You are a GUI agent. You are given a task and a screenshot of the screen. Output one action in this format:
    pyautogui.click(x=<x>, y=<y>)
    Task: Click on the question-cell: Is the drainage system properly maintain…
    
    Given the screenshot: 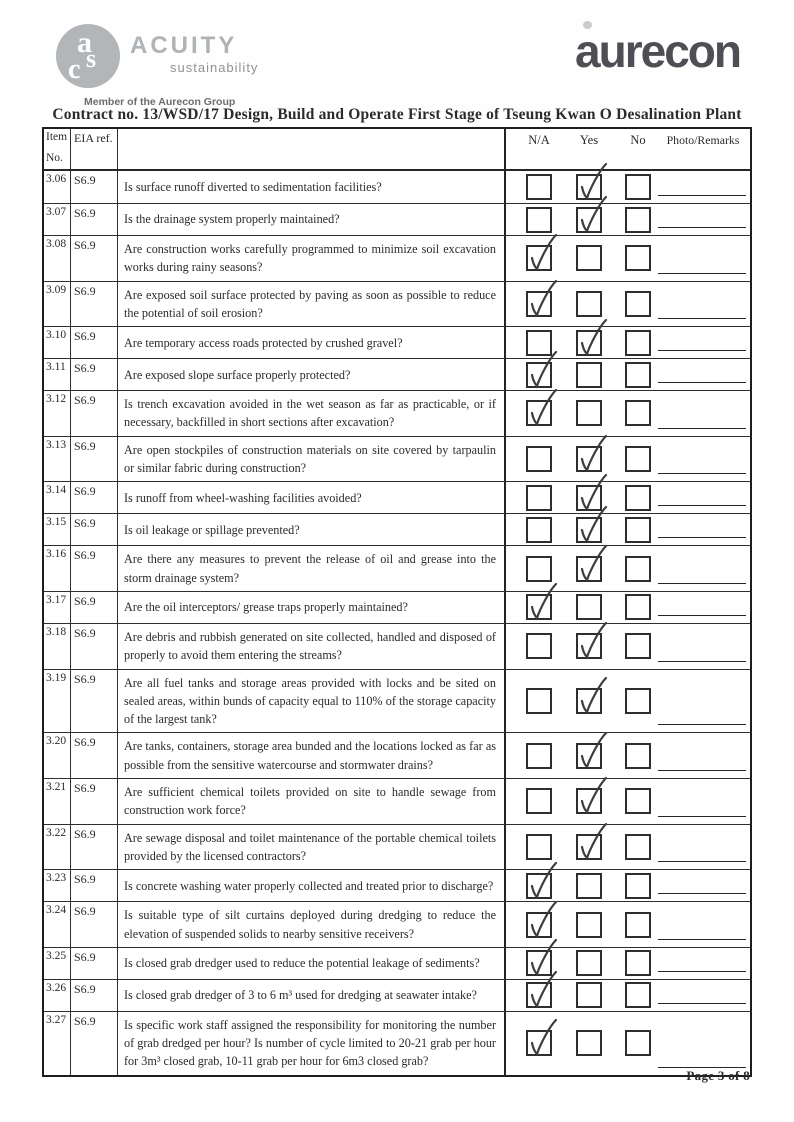 What is the action you would take?
    pyautogui.click(x=312, y=219)
    